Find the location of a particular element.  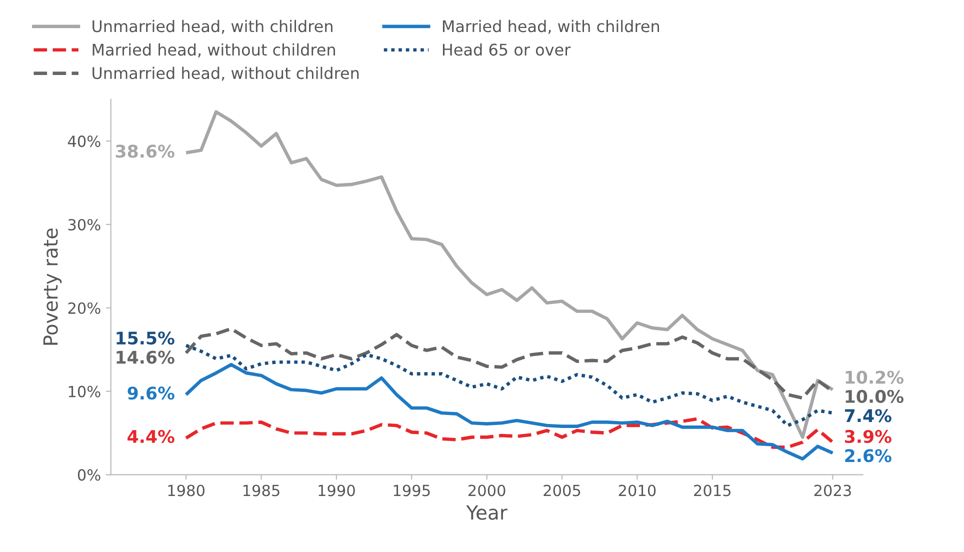

legend-label: Married head, without children is located at coordinates (213, 50).